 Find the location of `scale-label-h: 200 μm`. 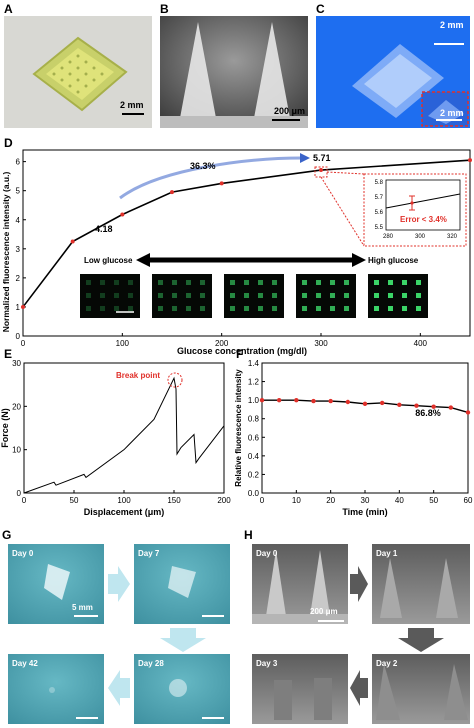

scale-label-h: 200 μm is located at coordinates (324, 611).